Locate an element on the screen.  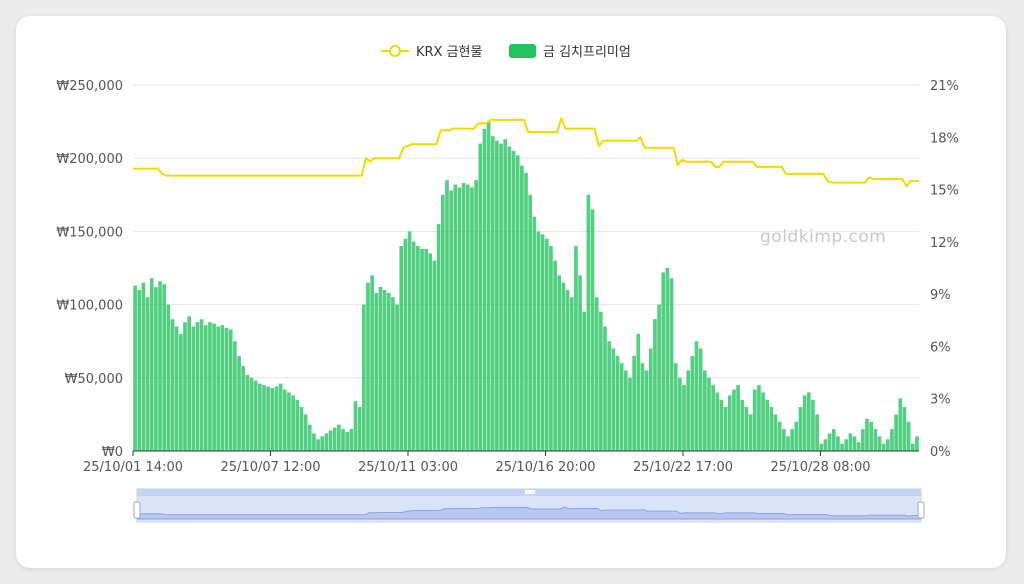
y-left-tick-label: ₩150,000 is located at coordinates (89, 232).